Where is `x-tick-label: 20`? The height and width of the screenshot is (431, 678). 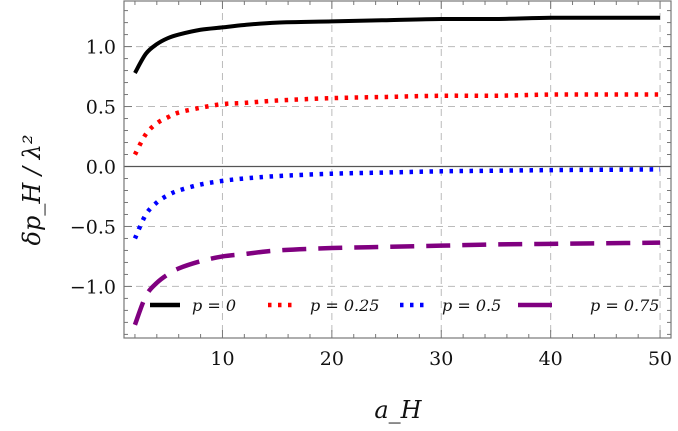 x-tick-label: 20 is located at coordinates (332, 359).